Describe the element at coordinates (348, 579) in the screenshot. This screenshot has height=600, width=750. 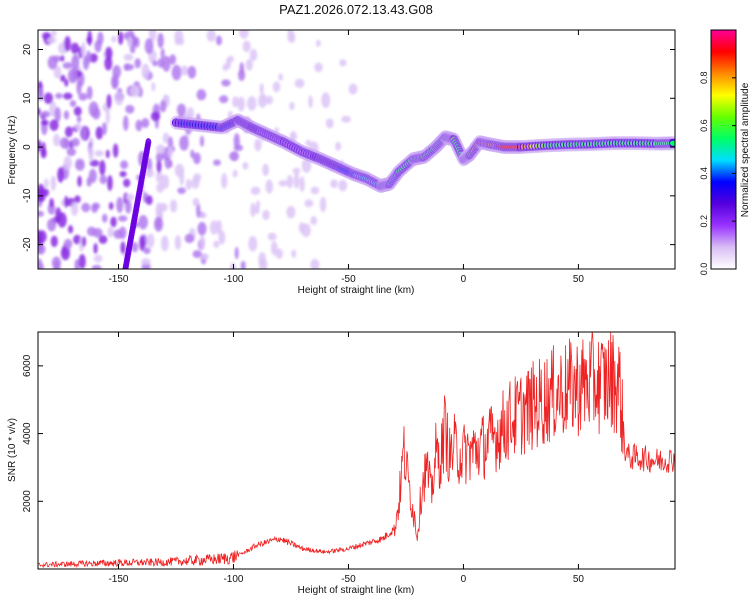
I see `snr-x-tick-label: -50` at that location.